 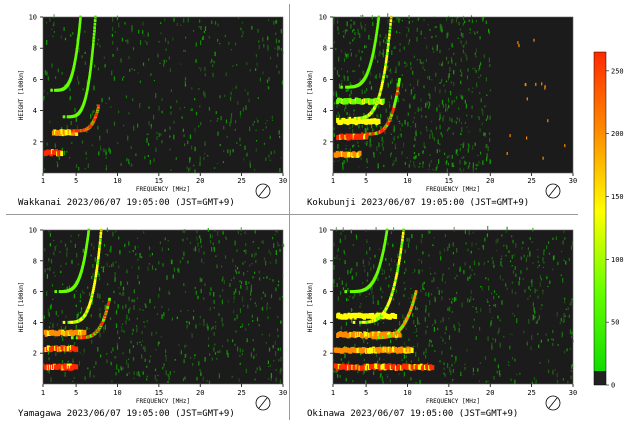 I want to click on colorbar-tick-label: 150, so click(x=617, y=197).